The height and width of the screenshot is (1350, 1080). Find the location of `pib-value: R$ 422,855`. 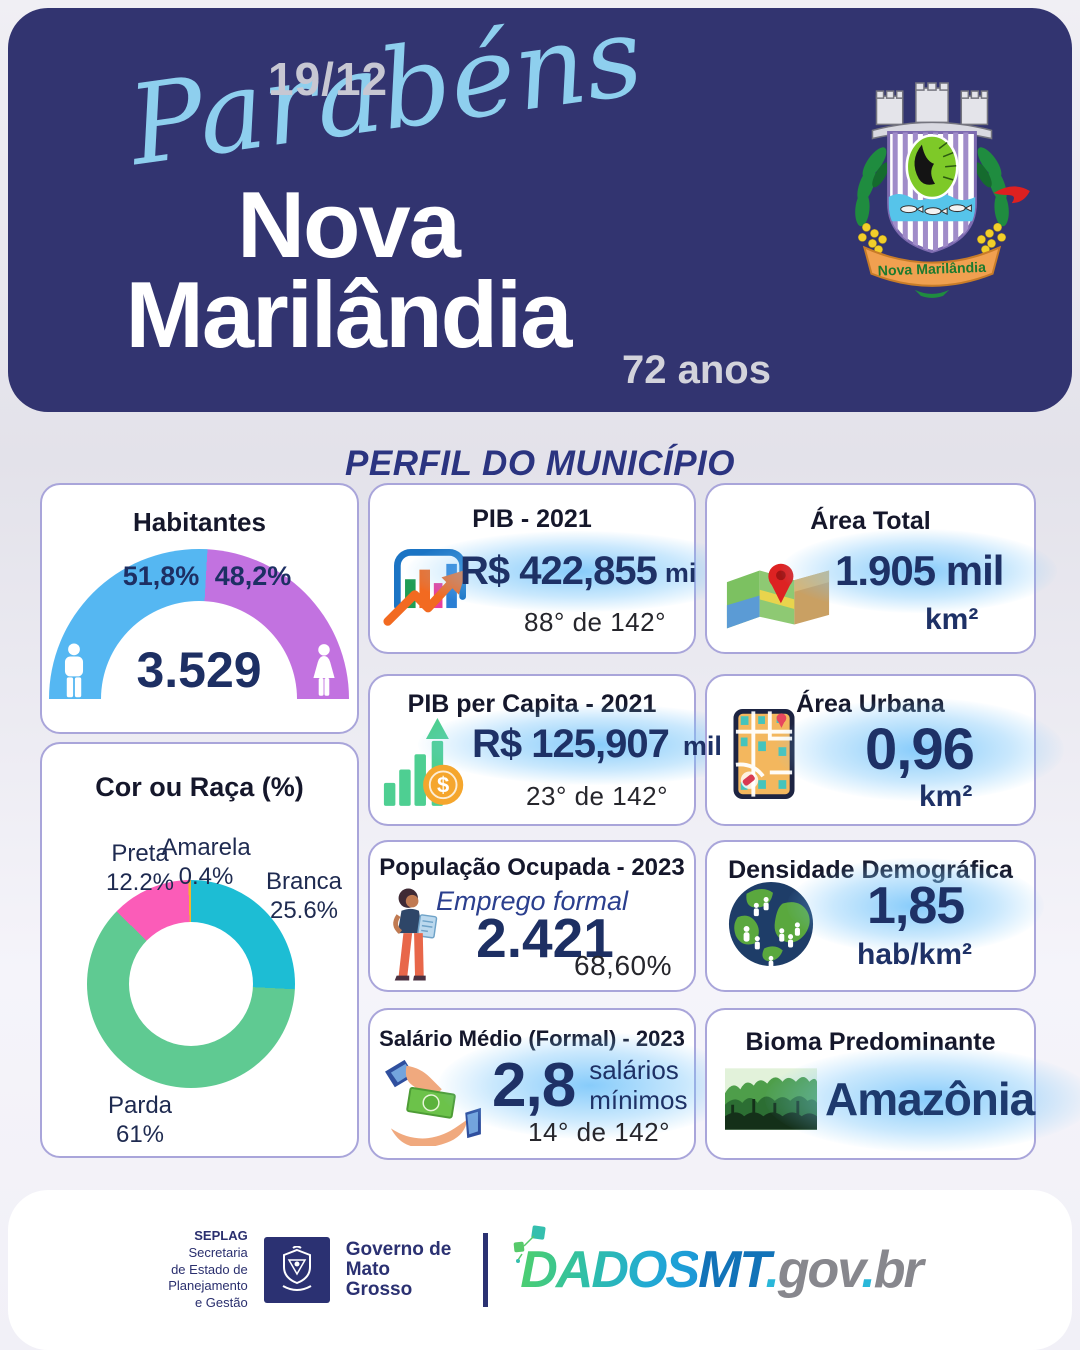

pib-value: R$ 422,855 is located at coordinates (559, 571).